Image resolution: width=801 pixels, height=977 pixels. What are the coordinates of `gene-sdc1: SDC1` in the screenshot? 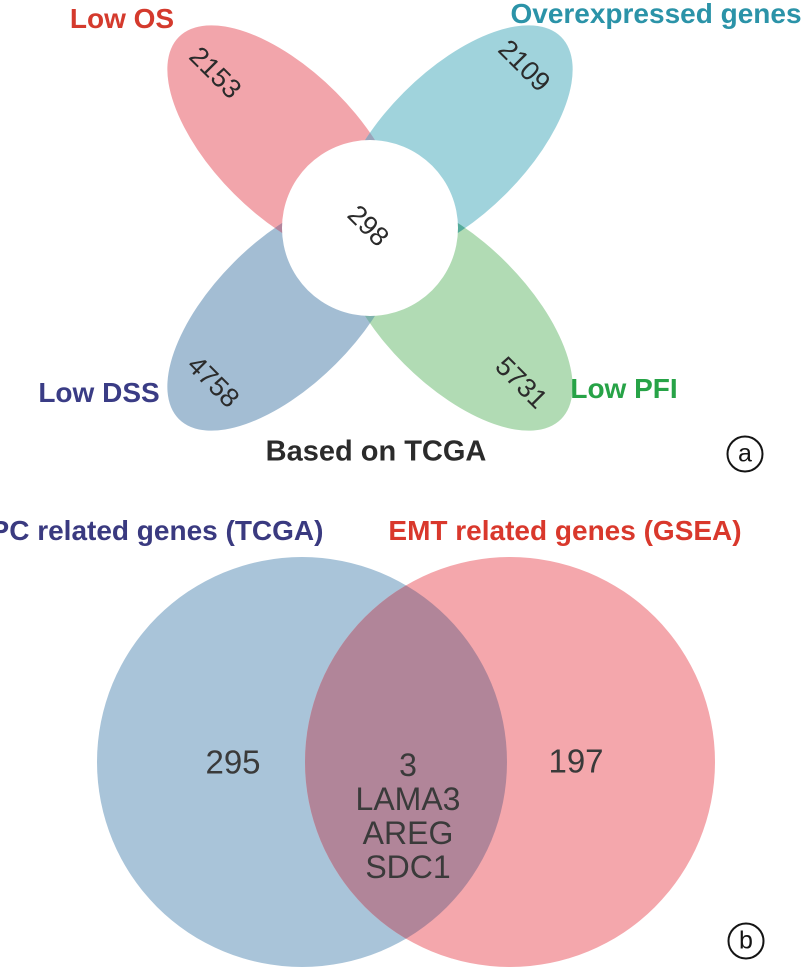 It's located at (408, 867).